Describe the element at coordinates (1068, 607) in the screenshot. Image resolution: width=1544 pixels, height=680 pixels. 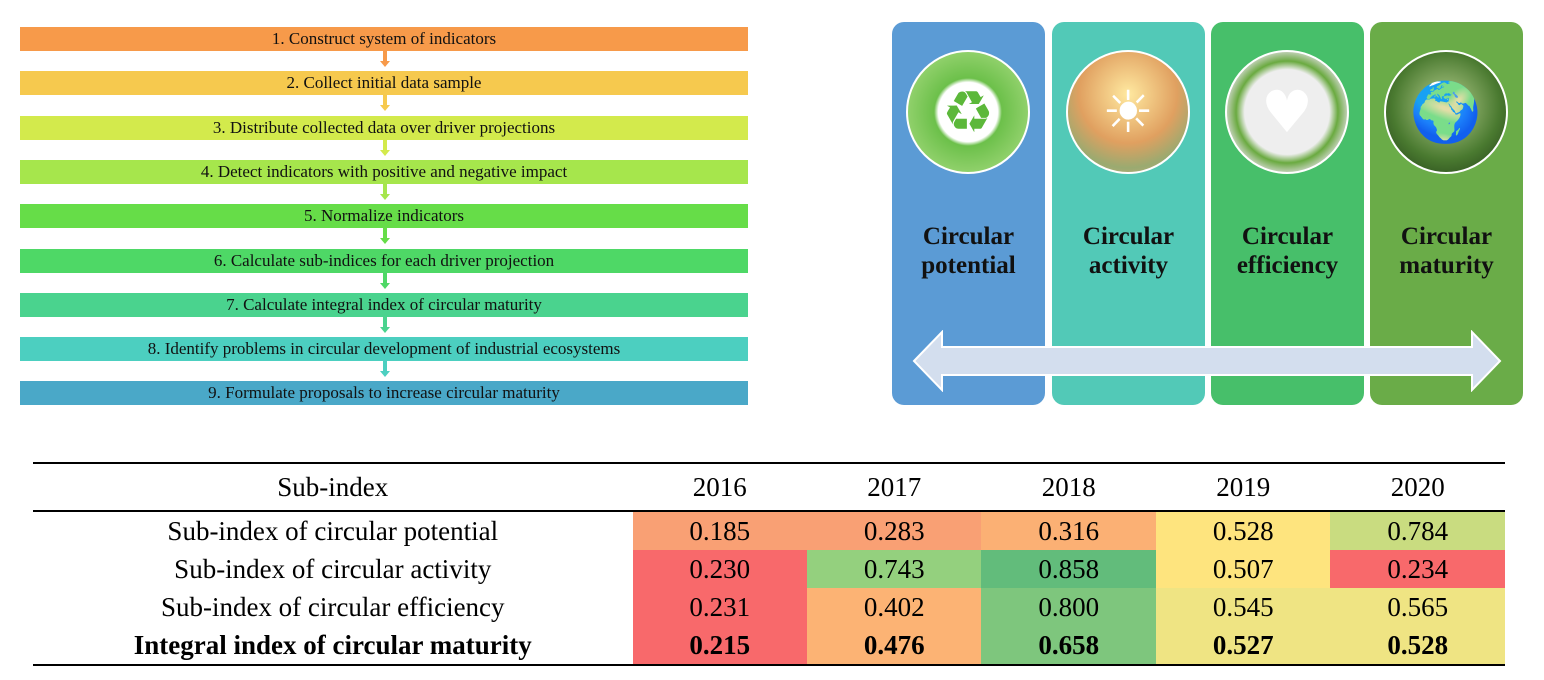
I see `value-cell: 0.800` at that location.